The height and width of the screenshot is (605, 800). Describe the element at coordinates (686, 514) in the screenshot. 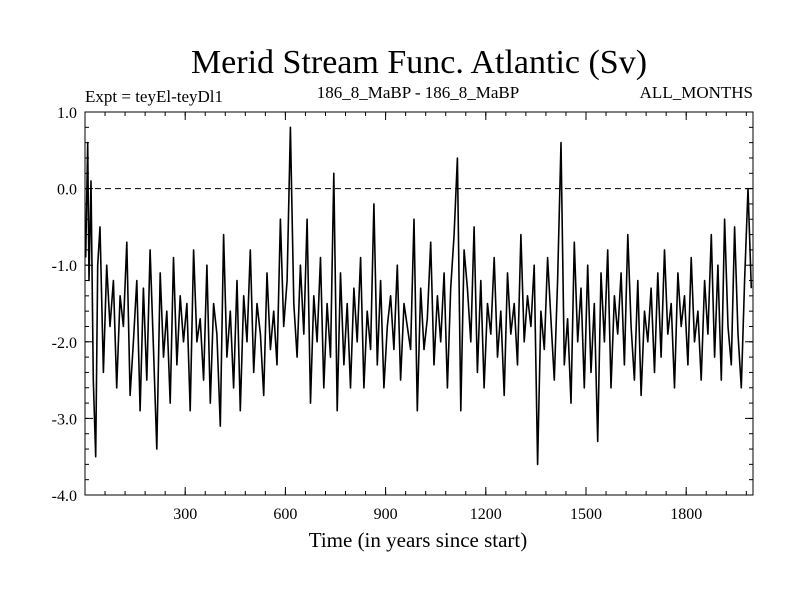

I see `x-tick-label-5: 1800` at that location.